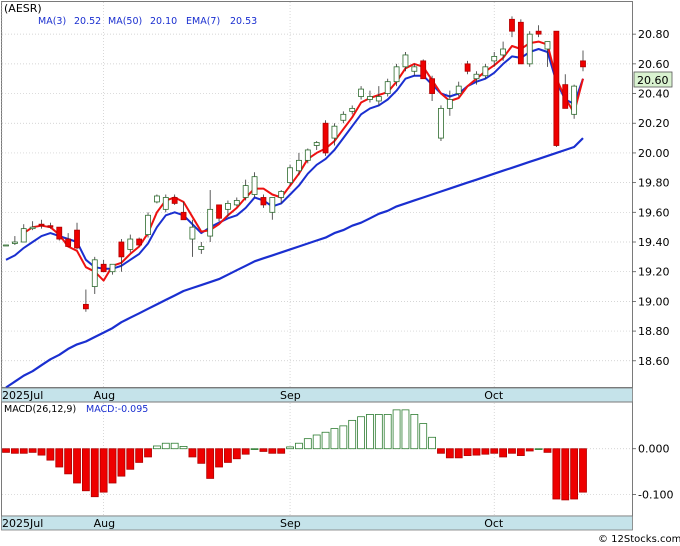 The width and height of the screenshot is (680, 546). What do you see at coordinates (494, 395) in the screenshot?
I see `date-label: Oct` at bounding box center [494, 395].